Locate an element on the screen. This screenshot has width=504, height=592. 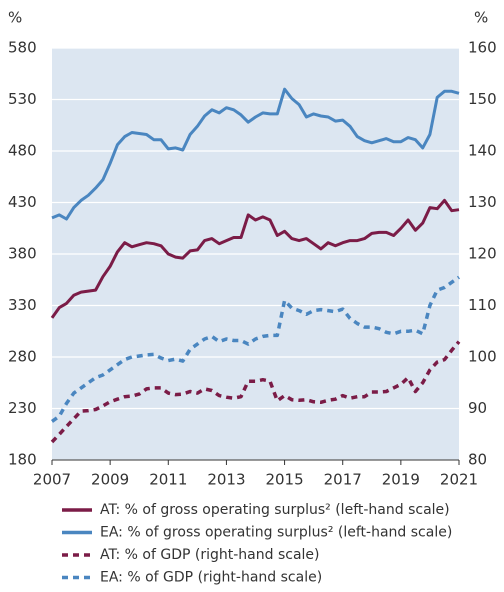
y-tick-label: 430 is located at coordinates (22, 202).